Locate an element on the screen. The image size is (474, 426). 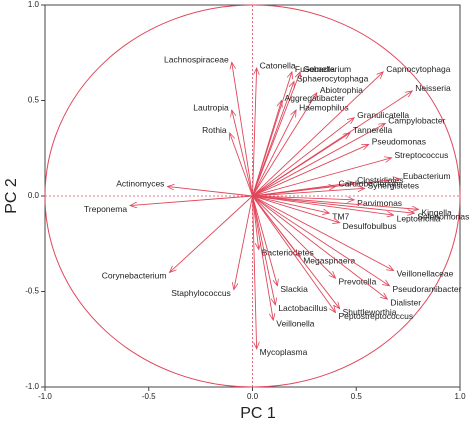
variable-label: Fusobacterium is located at coordinates (323, 69).